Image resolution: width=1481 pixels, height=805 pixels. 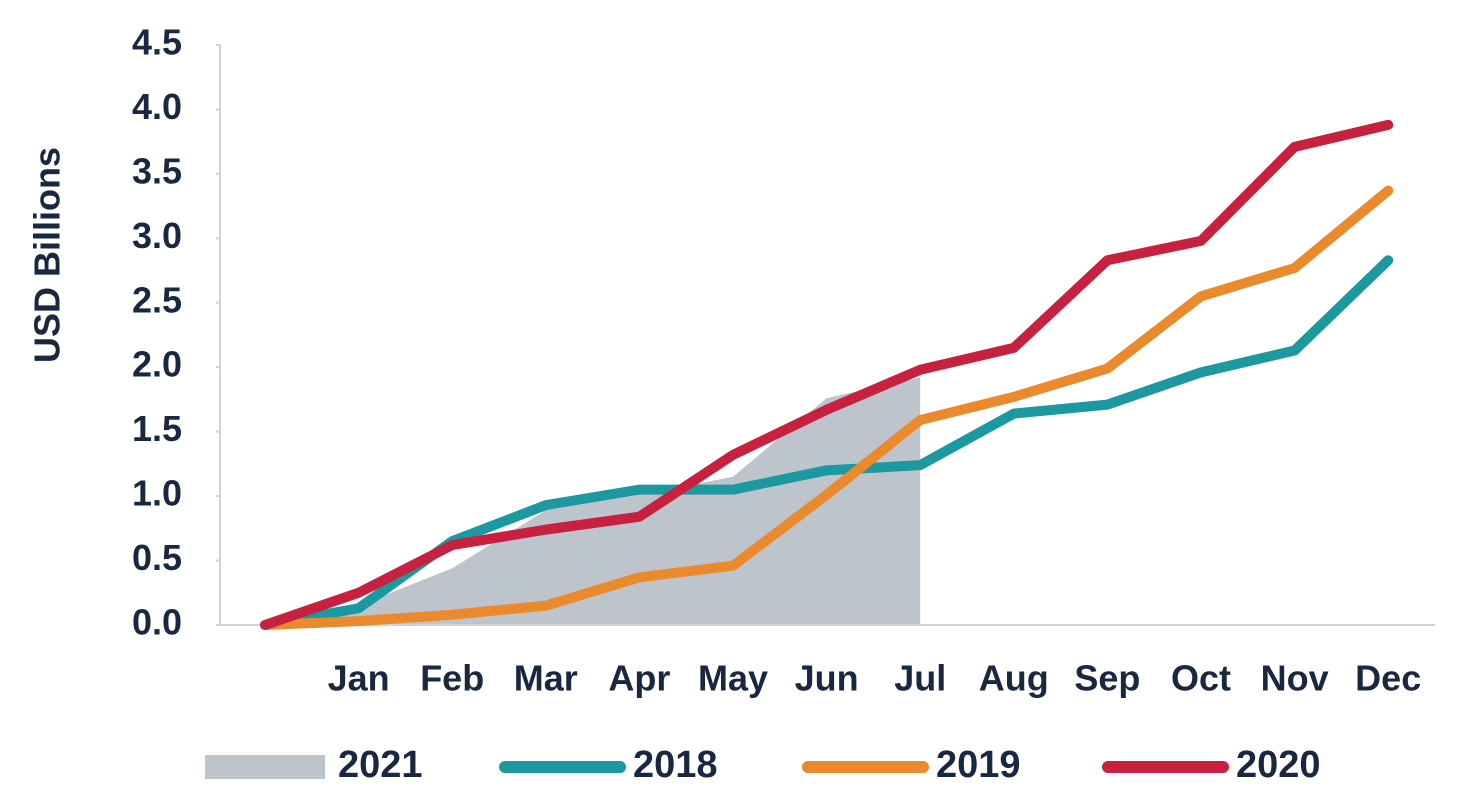 What do you see at coordinates (593, 501) in the screenshot?
I see `area` at bounding box center [593, 501].